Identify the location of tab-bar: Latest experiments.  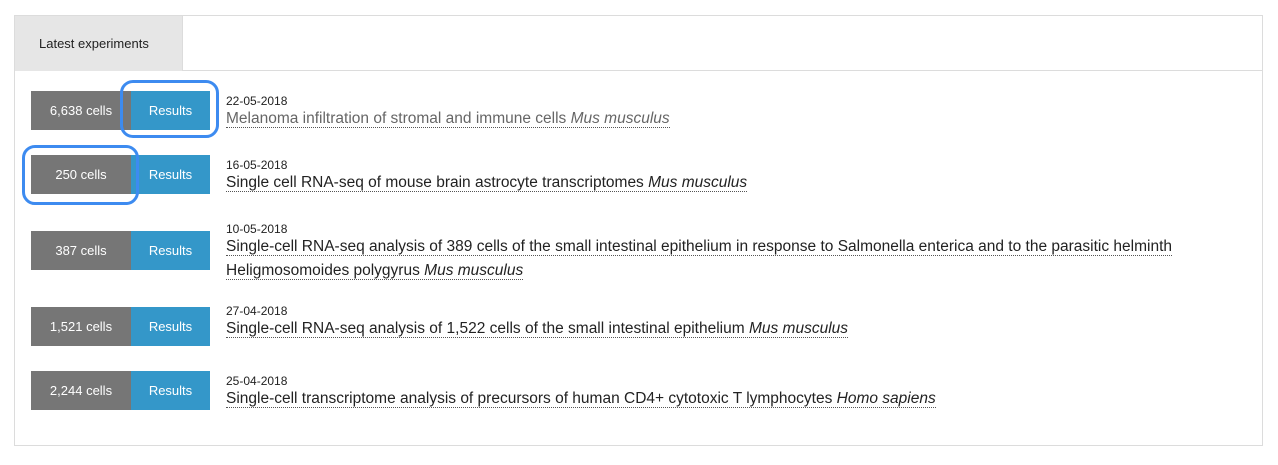
(638, 43).